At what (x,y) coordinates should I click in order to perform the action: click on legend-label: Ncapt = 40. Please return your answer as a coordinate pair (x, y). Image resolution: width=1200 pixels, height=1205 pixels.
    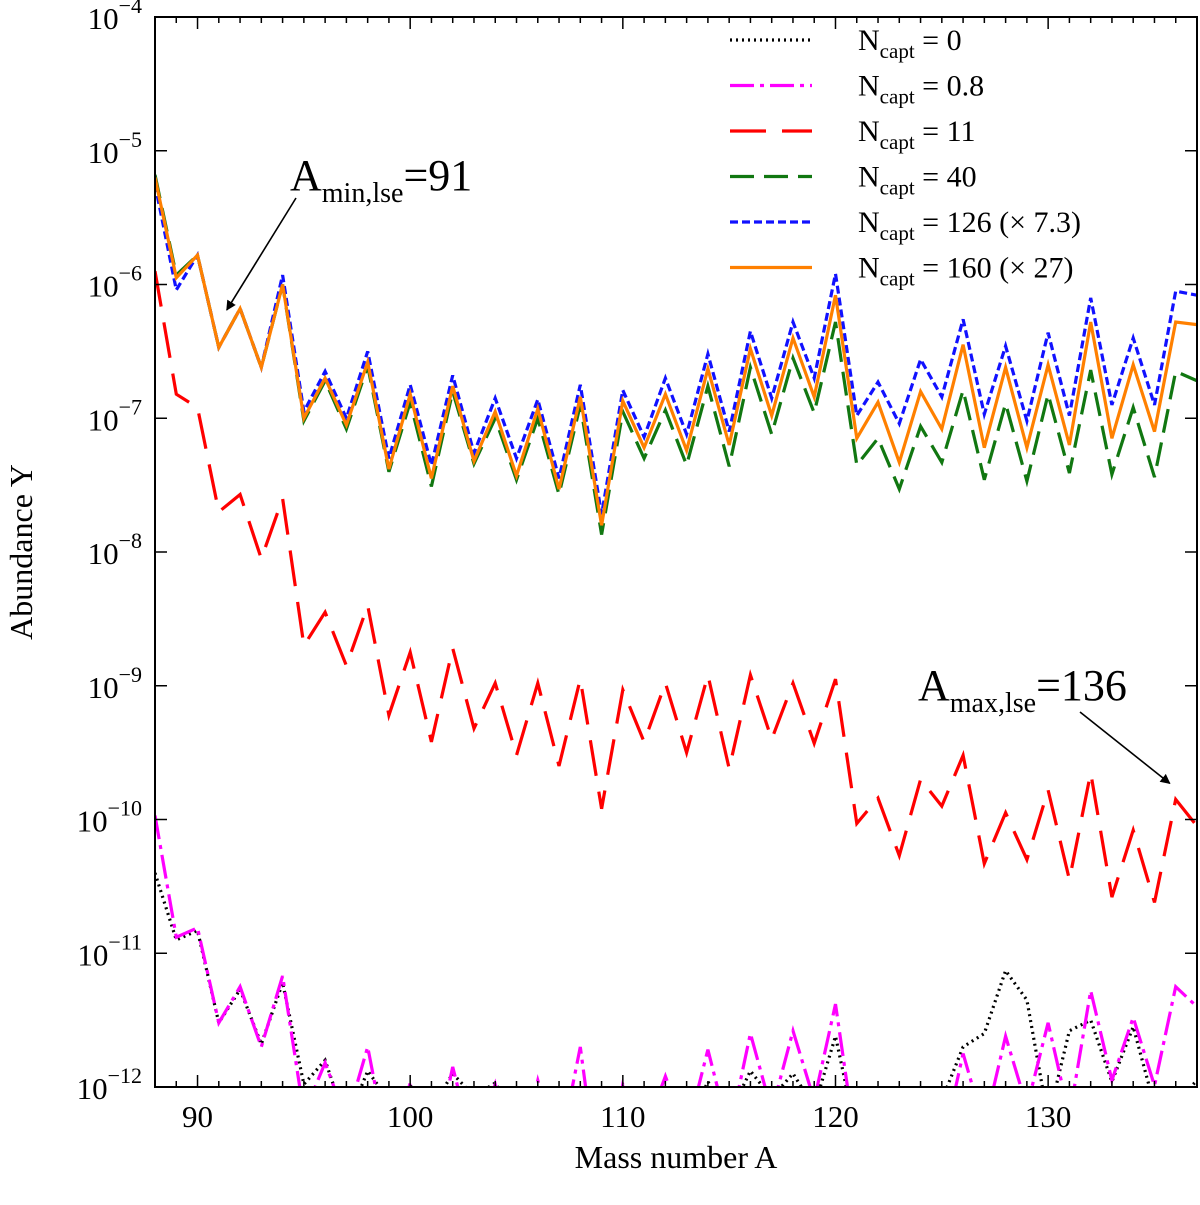
    Looking at the image, I should click on (917, 180).